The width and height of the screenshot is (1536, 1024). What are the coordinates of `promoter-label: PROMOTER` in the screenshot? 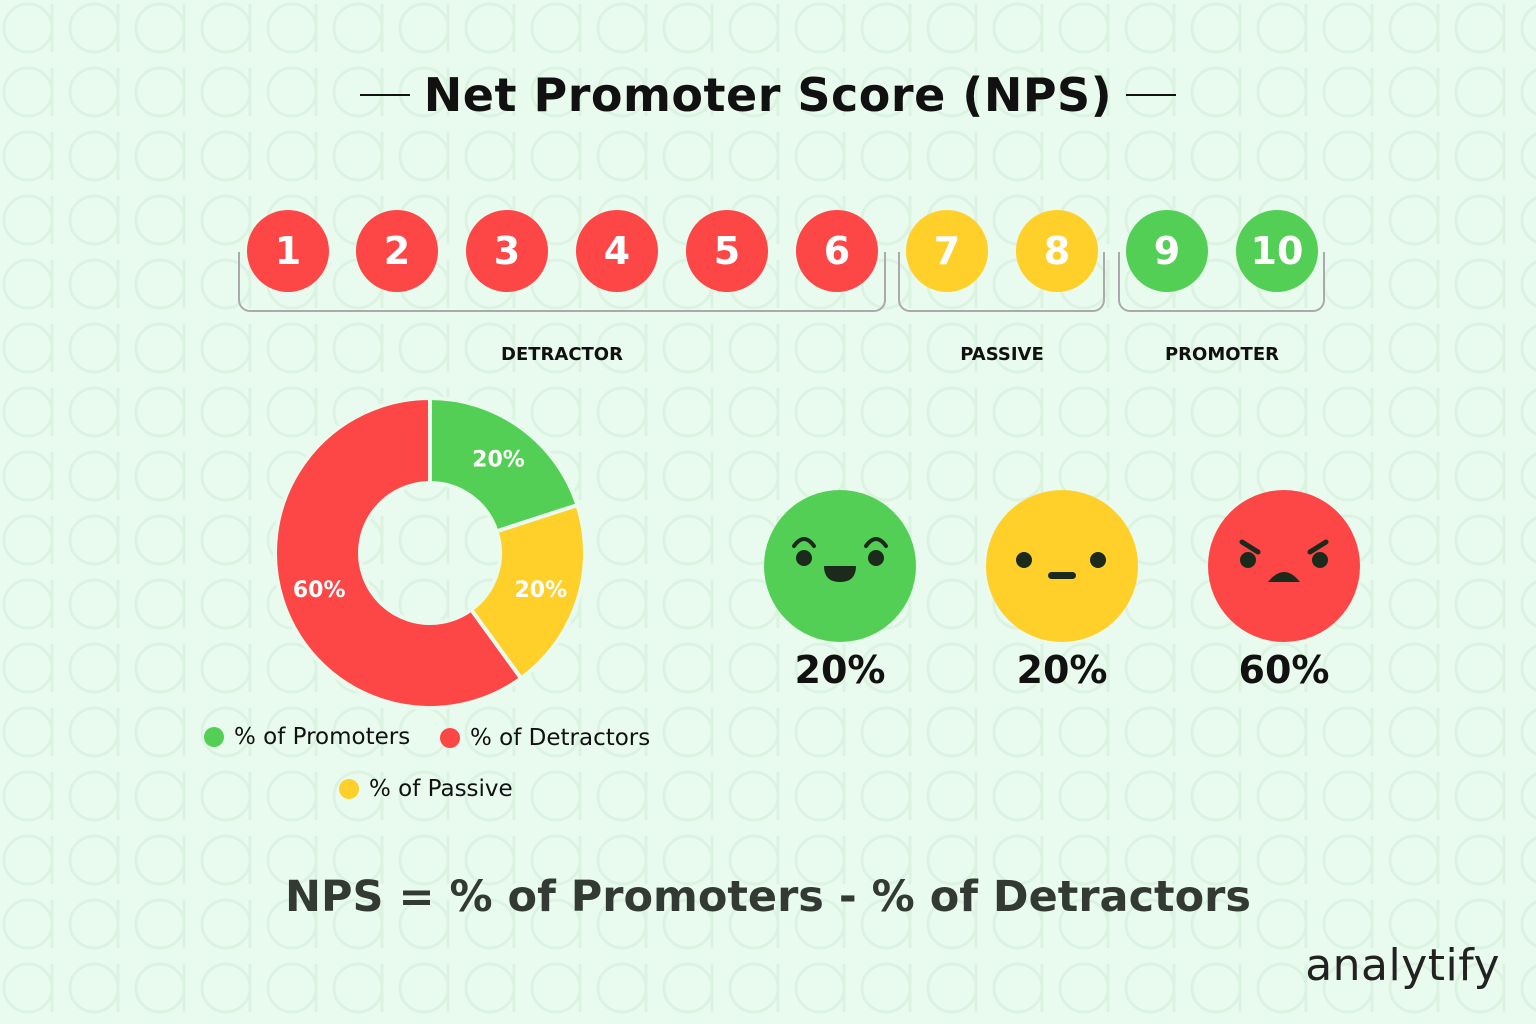 It's located at (1221, 354).